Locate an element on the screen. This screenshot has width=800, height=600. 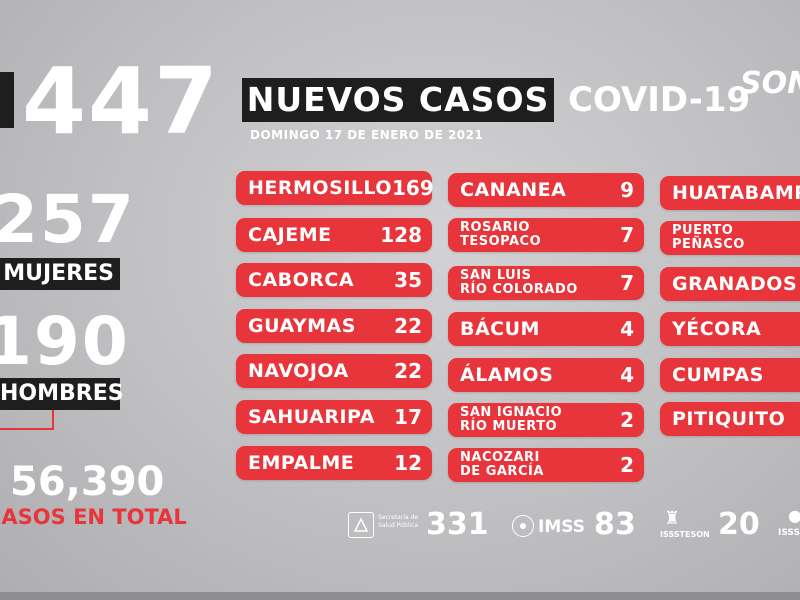
case-count: 9 is located at coordinates (627, 190).